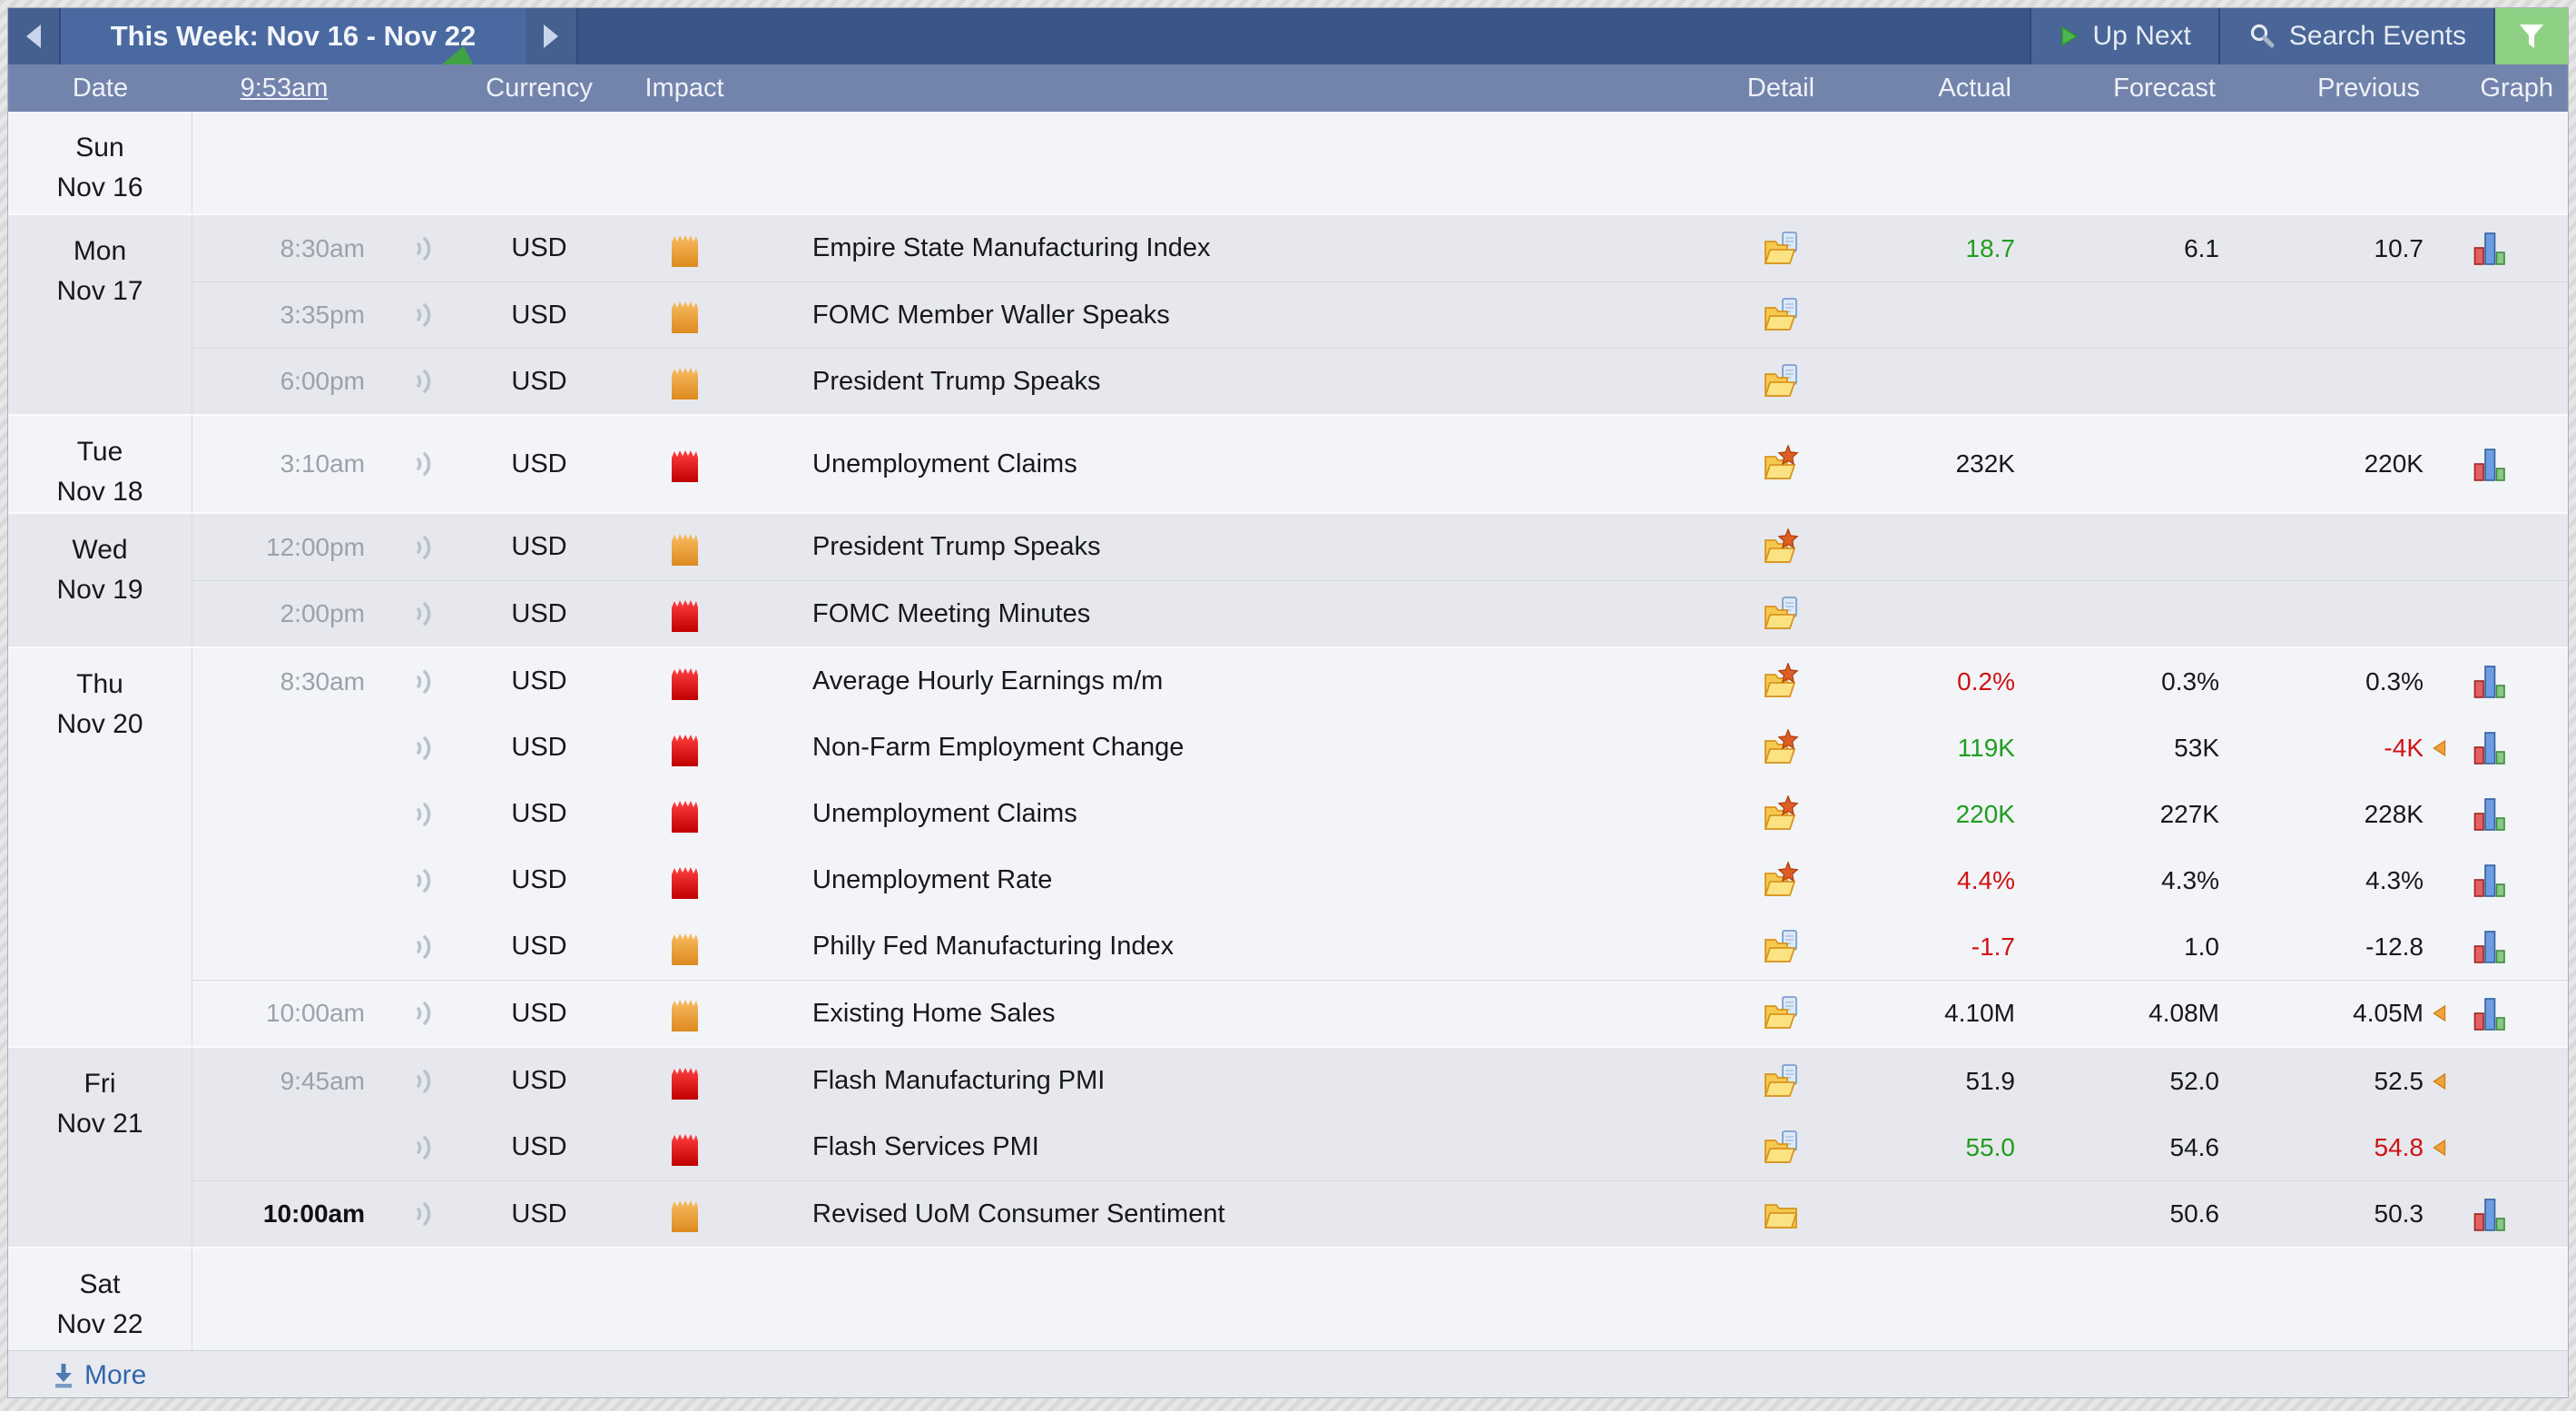 The image size is (2576, 1411). Describe the element at coordinates (2388, 1013) in the screenshot. I see `previous-text: 4.05M` at that location.